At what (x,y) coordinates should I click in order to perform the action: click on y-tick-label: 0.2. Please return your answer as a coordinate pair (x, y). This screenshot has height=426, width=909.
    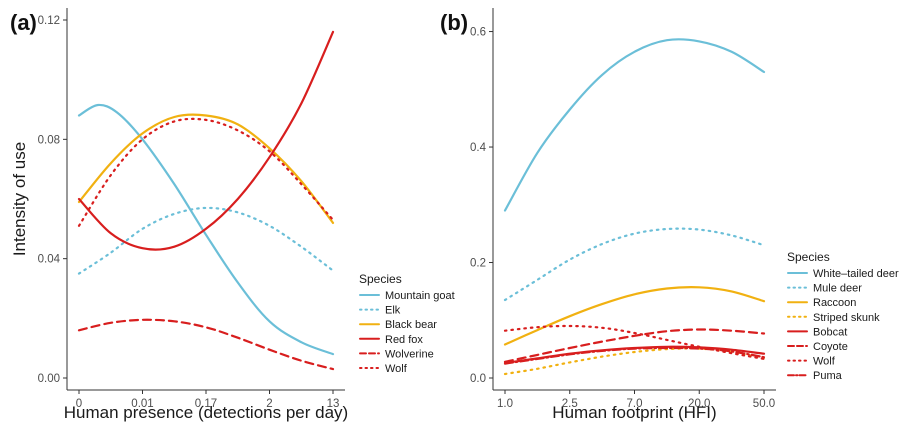
    Looking at the image, I should click on (478, 264).